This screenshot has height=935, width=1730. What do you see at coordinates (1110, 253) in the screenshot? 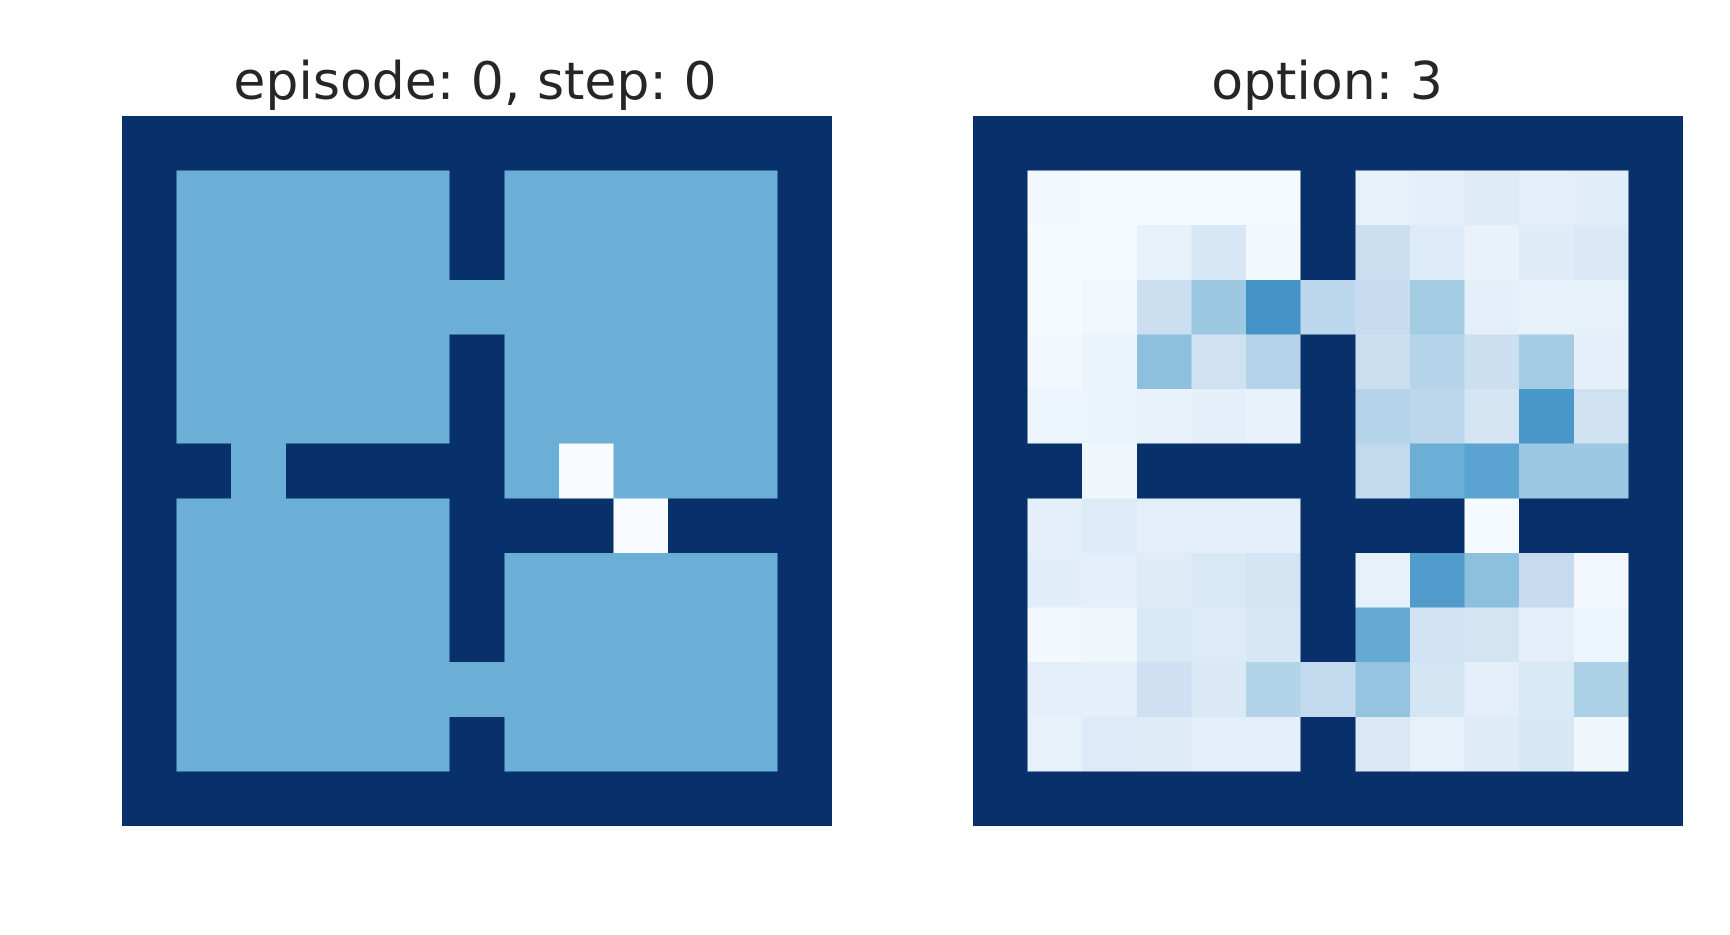
I see `right-cell-r2-c2` at bounding box center [1110, 253].